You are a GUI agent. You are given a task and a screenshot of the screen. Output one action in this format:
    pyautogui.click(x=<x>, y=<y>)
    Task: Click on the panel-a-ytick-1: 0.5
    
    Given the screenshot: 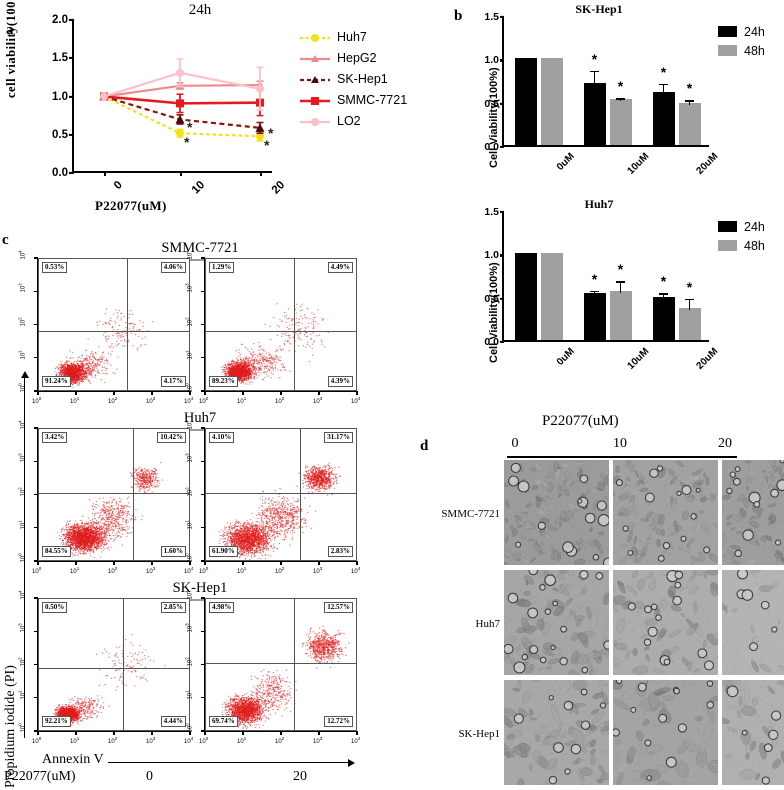 What is the action you would take?
    pyautogui.click(x=60, y=134)
    